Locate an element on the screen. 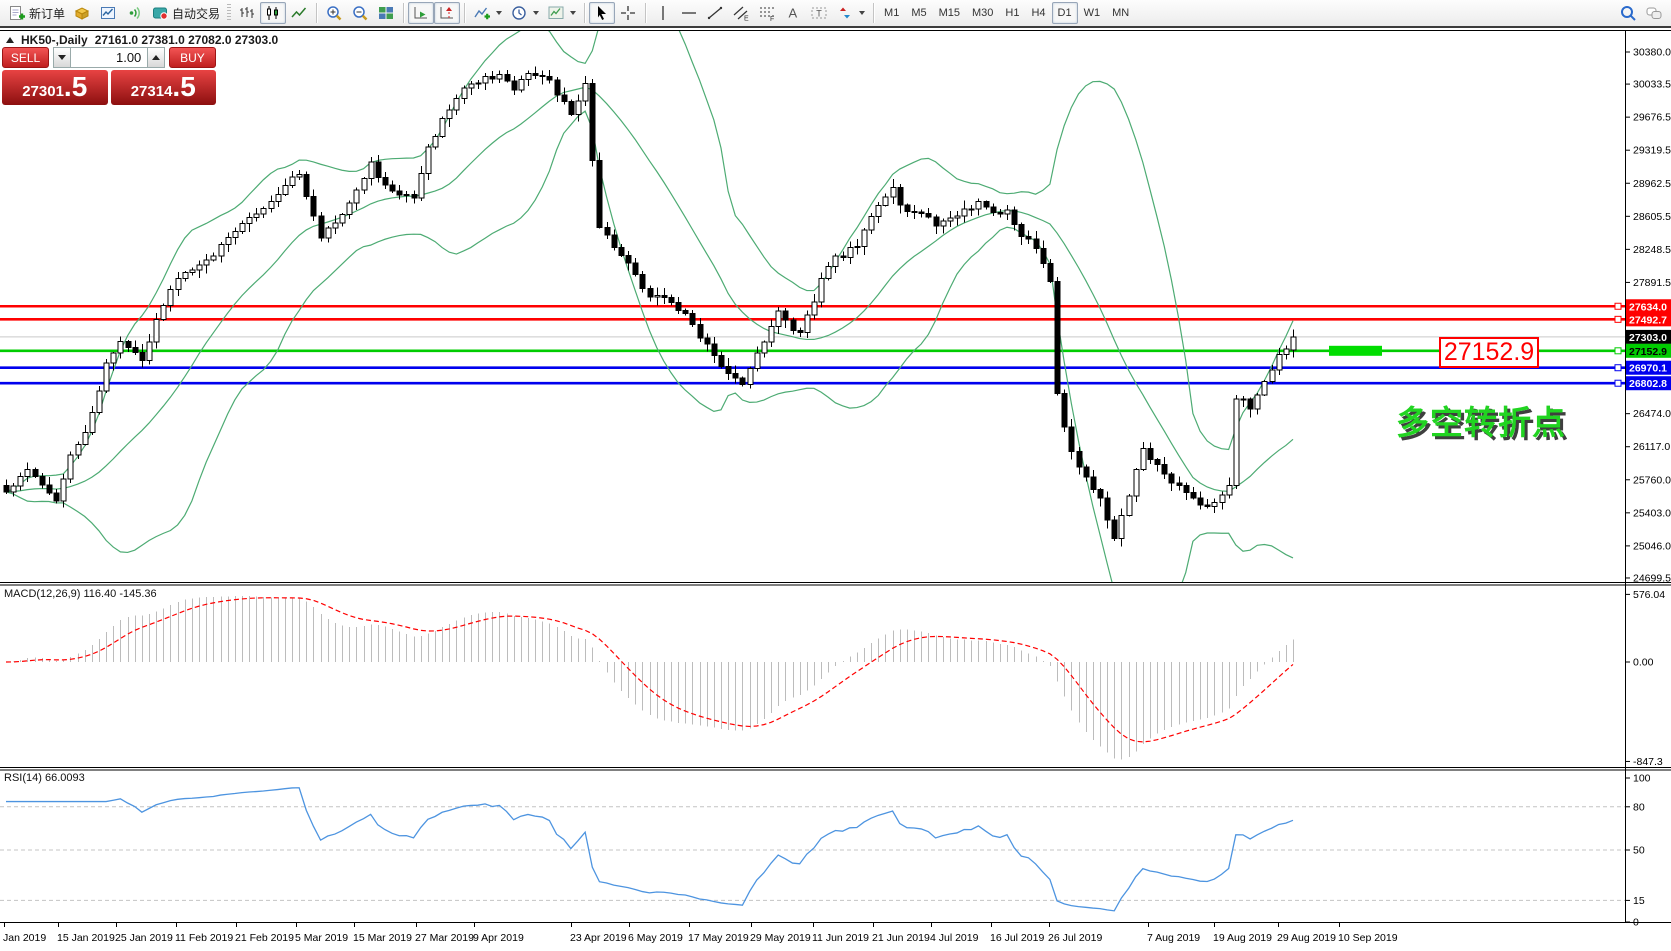  autotrading-button: 自动交易 is located at coordinates (185, 13).